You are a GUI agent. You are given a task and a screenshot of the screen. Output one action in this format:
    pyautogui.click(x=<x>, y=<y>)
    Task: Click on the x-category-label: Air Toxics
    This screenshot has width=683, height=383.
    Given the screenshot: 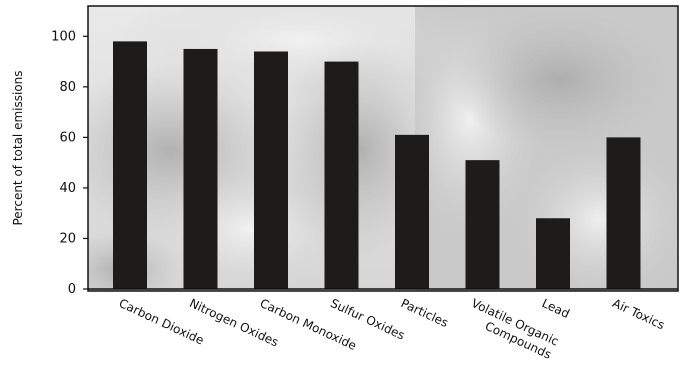 What is the action you would take?
    pyautogui.click(x=638, y=314)
    